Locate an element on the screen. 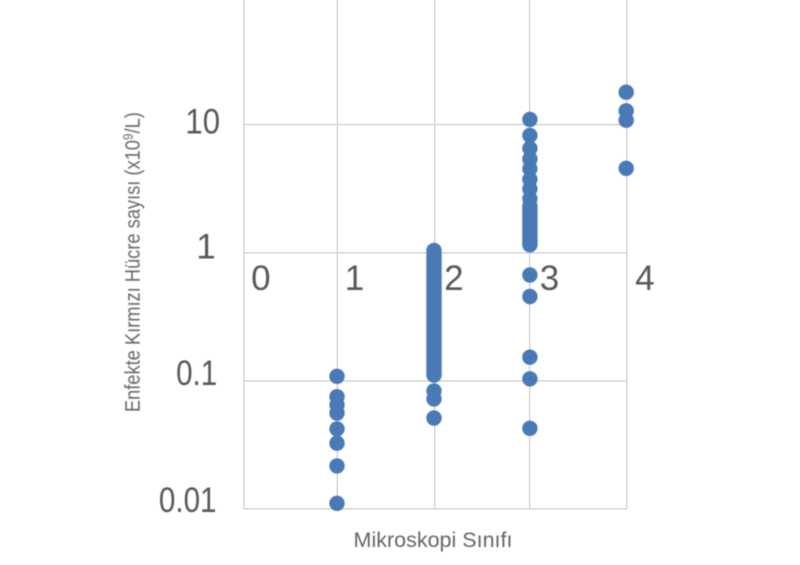  svg-text: 0.1 is located at coordinates (196, 373).